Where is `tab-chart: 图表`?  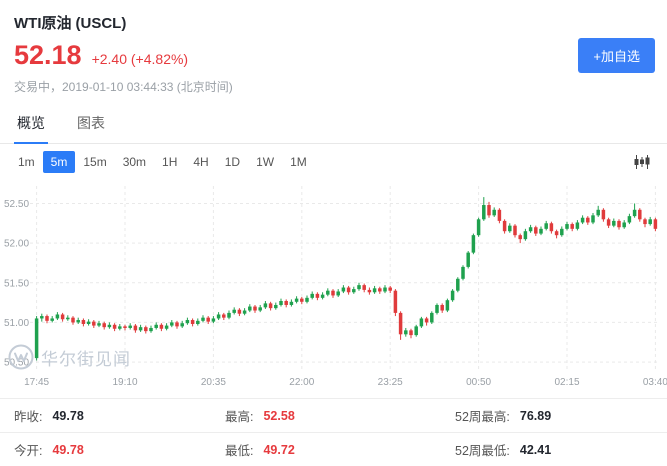 tab-chart: 图表 is located at coordinates (91, 123).